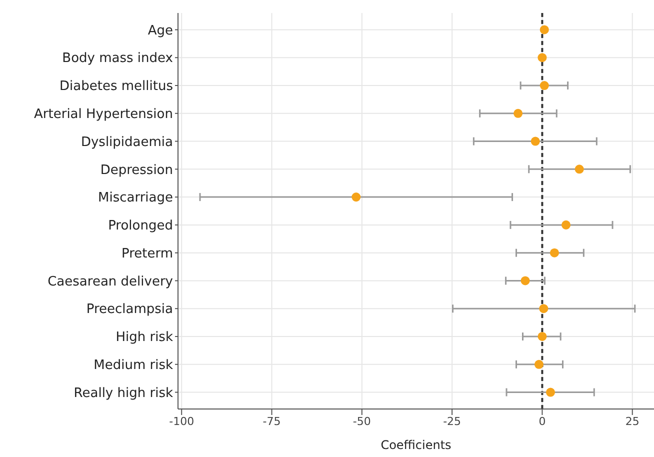  What do you see at coordinates (111, 282) in the screenshot?
I see `y-tick-label: Caesarean delivery` at bounding box center [111, 282].